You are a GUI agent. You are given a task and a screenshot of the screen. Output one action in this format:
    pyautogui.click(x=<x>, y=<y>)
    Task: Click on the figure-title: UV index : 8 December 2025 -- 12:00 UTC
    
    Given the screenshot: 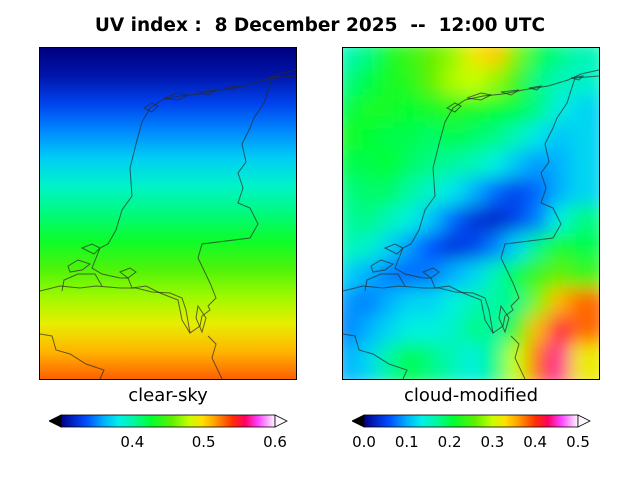 What is the action you would take?
    pyautogui.click(x=320, y=25)
    